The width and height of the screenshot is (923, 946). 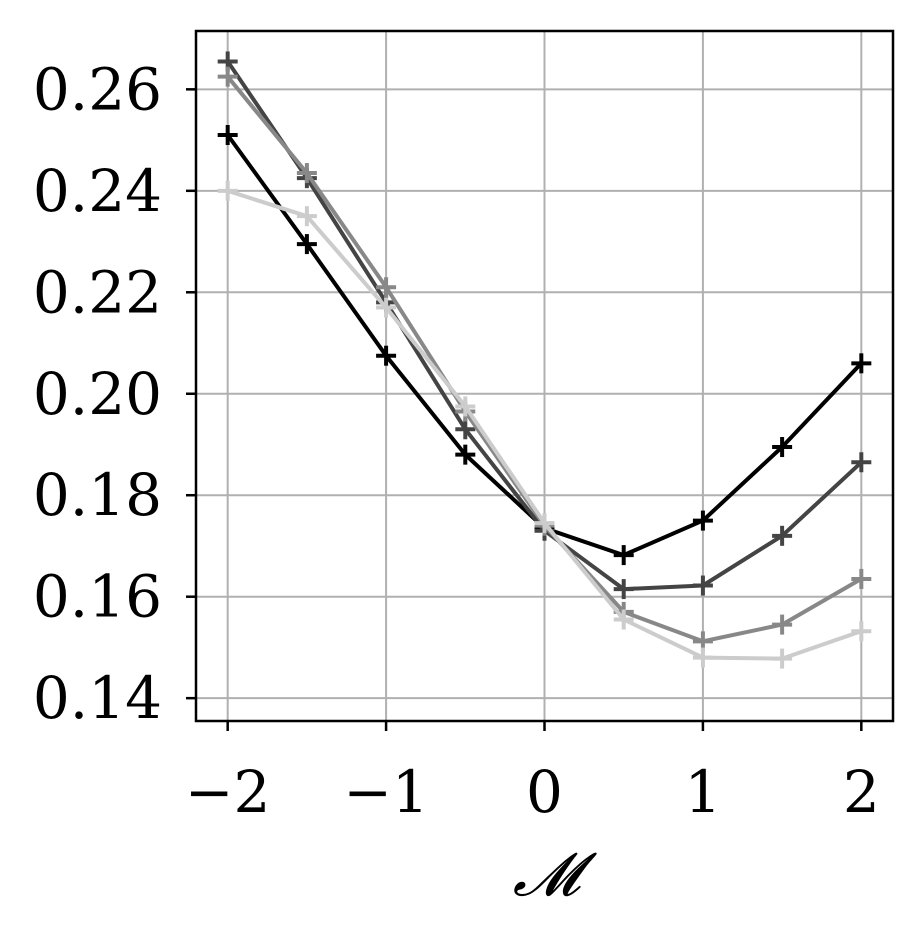 I want to click on y-tick-label: 0.16, so click(x=97, y=597).